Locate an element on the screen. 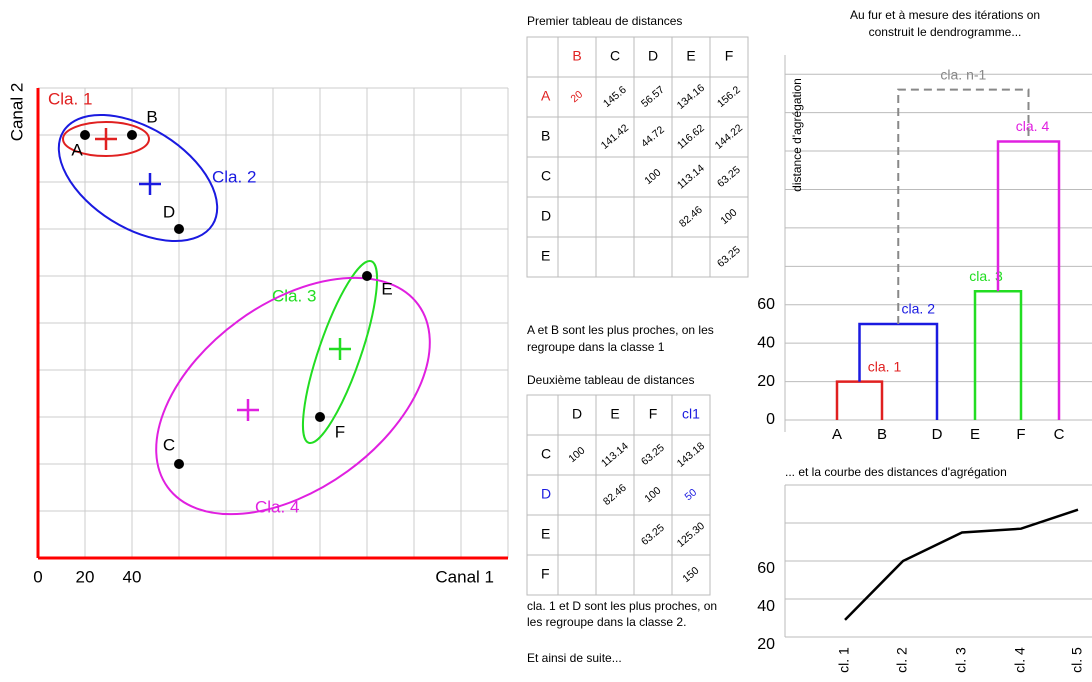 This screenshot has height=682, width=1092. leaf-label: C is located at coordinates (1059, 434).